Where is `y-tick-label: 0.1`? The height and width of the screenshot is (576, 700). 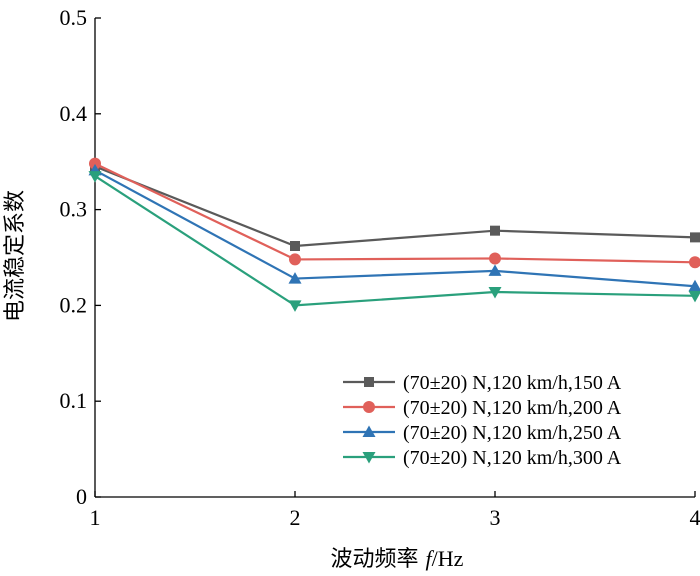
y-tick-label: 0.1 is located at coordinates (74, 400).